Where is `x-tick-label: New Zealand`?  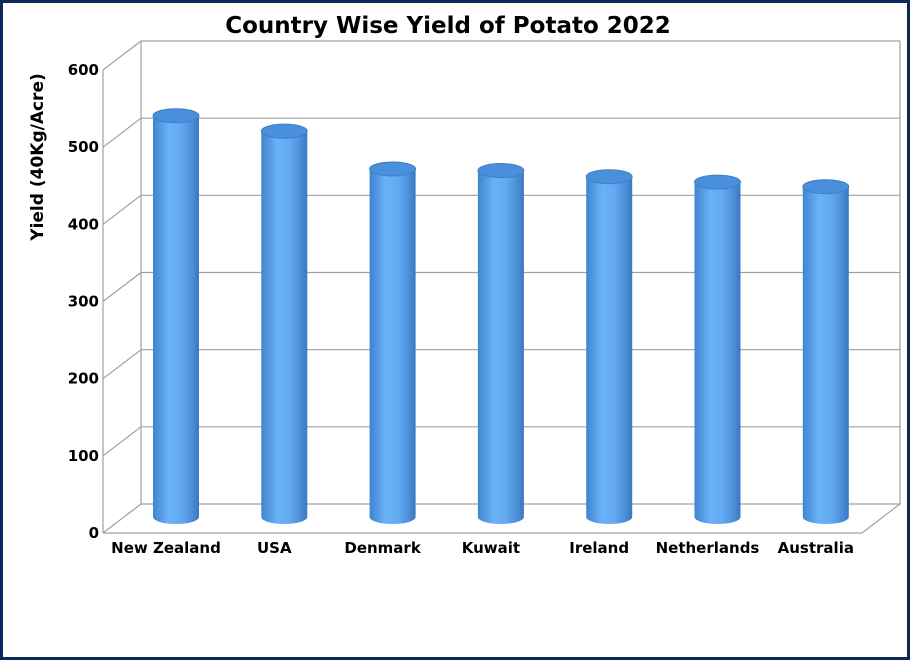 x-tick-label: New Zealand is located at coordinates (166, 548).